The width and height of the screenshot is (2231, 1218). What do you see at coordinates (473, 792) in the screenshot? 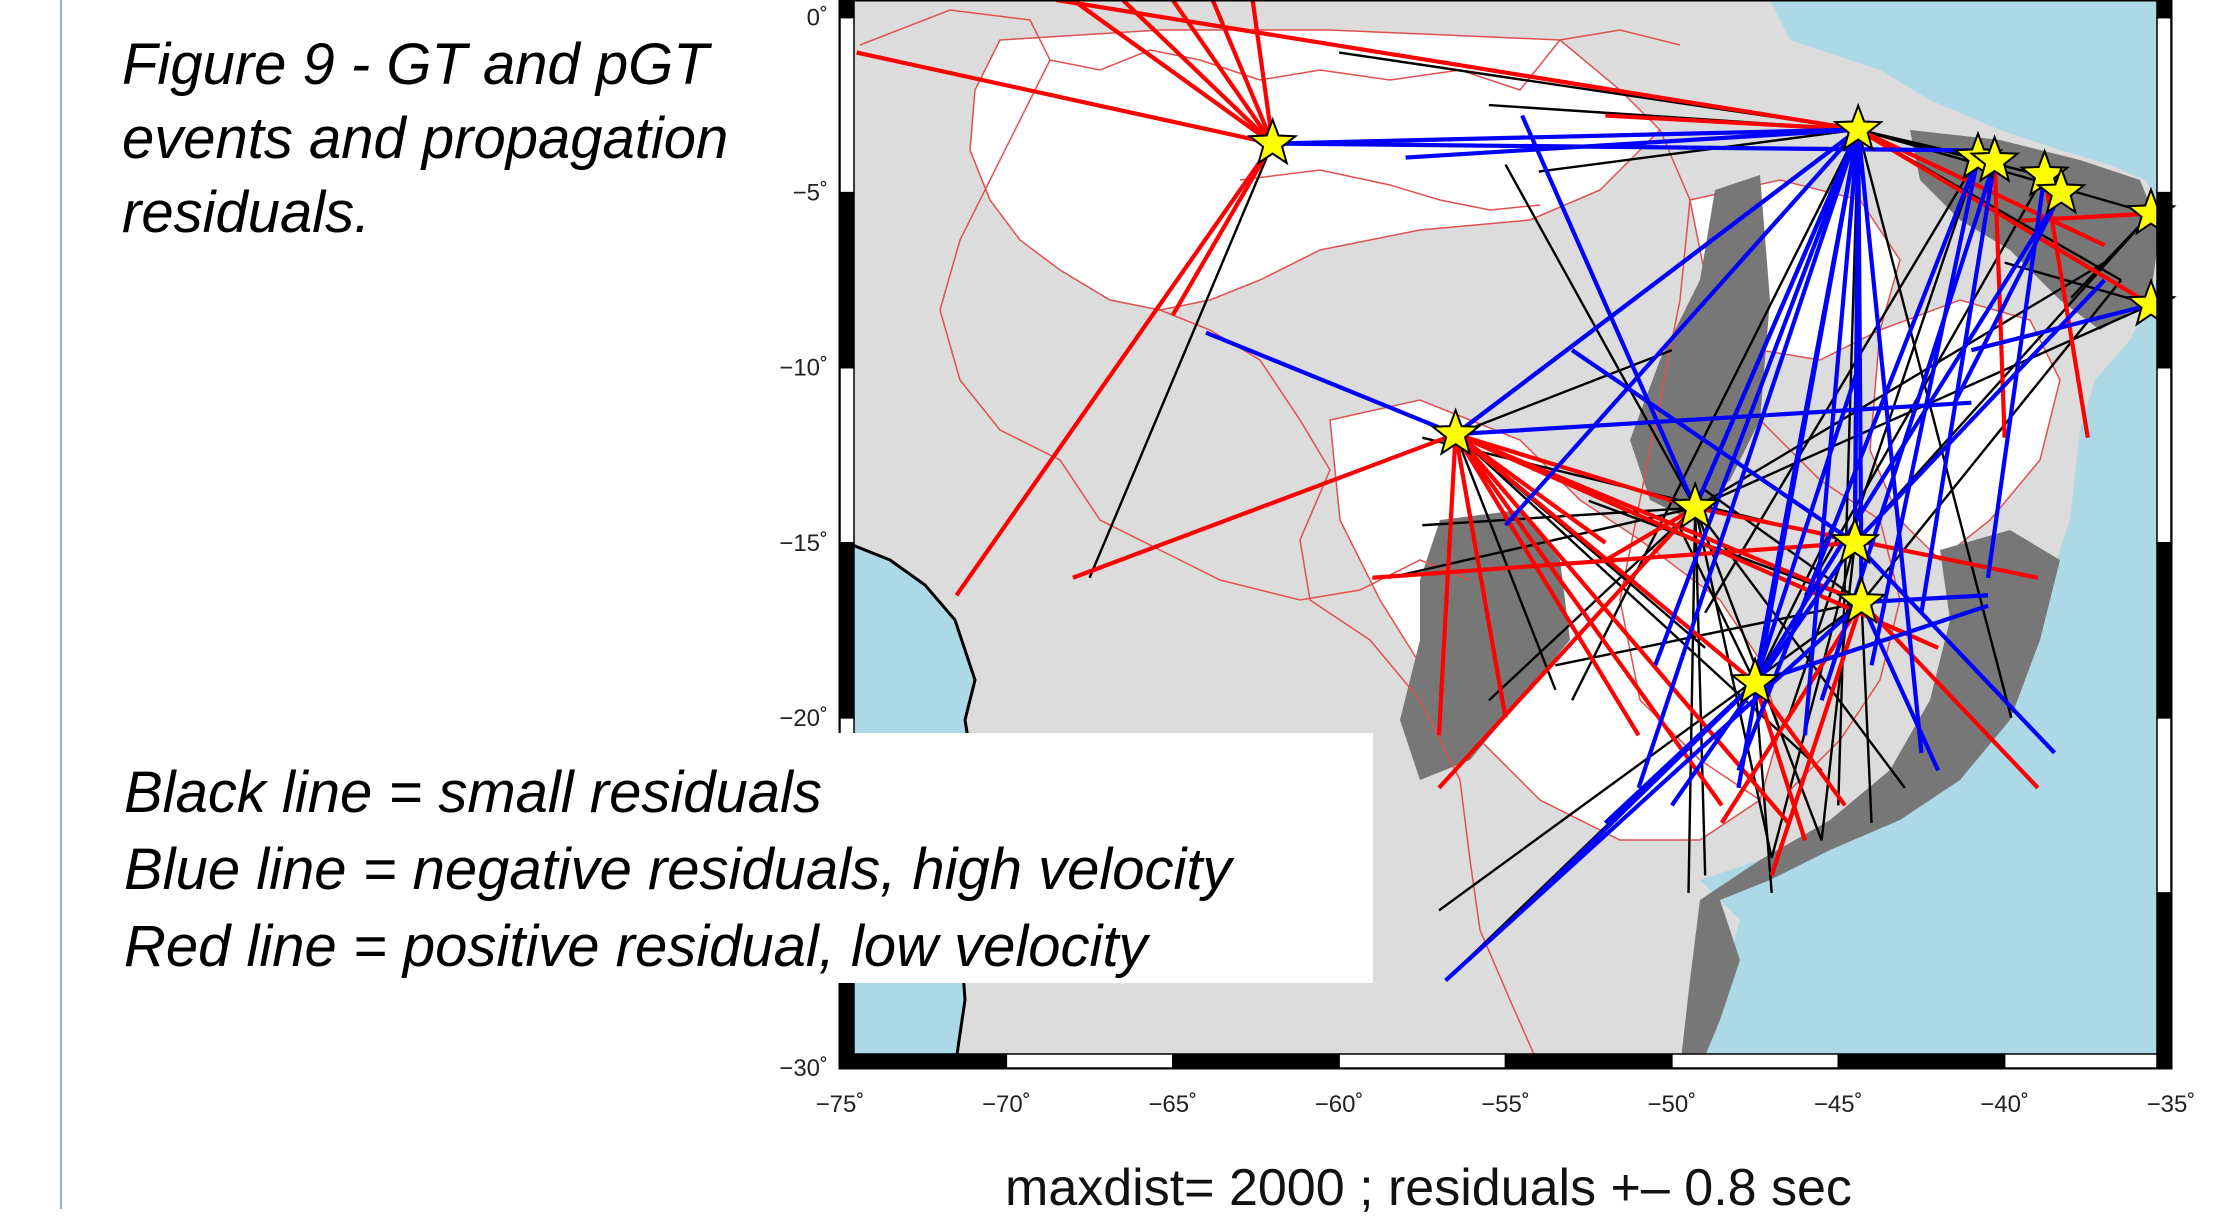
I see `legend-black-line: Black line = small residuals` at bounding box center [473, 792].